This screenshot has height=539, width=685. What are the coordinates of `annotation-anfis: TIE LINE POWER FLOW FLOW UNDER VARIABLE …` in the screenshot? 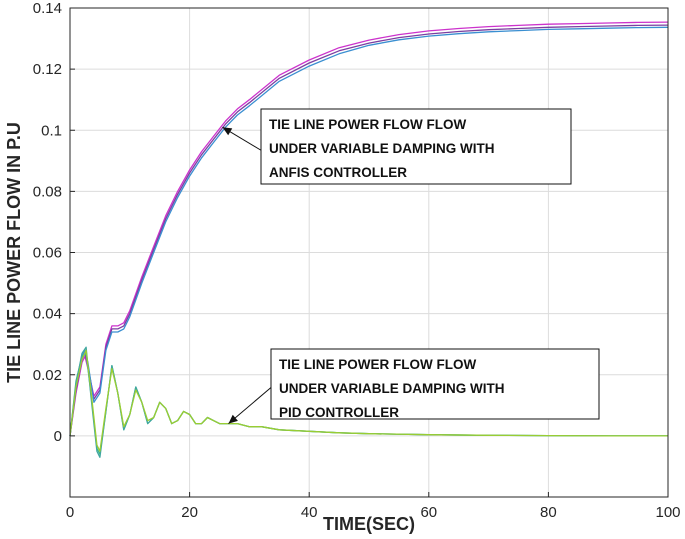 It's located at (397, 146).